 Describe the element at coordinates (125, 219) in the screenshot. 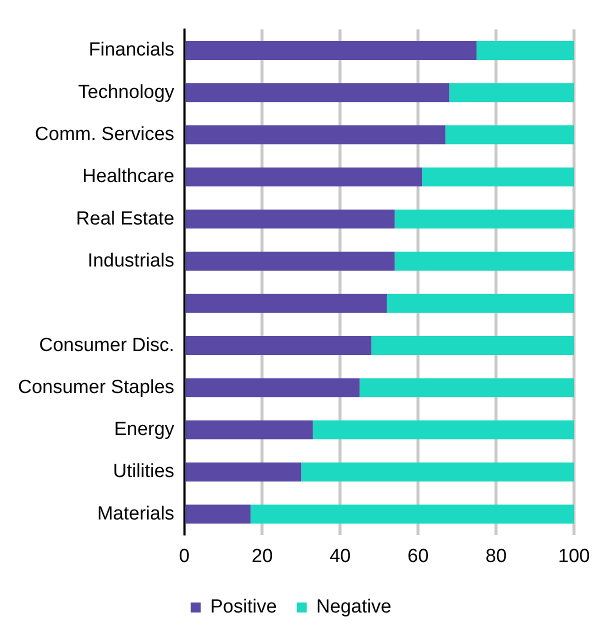

I see `y-tick-label: Real Estate` at that location.